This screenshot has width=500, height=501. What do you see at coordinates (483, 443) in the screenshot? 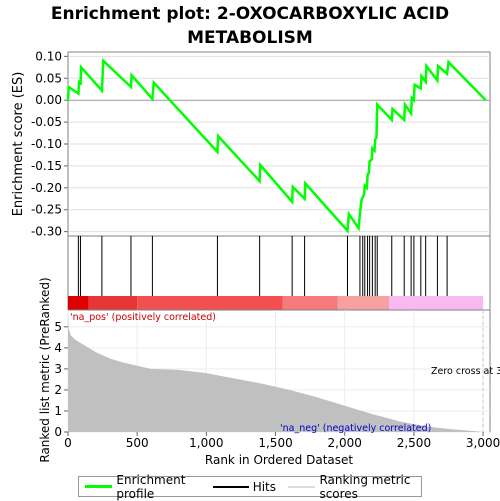
I see `metric-xtick-label: 3,000` at bounding box center [483, 443].